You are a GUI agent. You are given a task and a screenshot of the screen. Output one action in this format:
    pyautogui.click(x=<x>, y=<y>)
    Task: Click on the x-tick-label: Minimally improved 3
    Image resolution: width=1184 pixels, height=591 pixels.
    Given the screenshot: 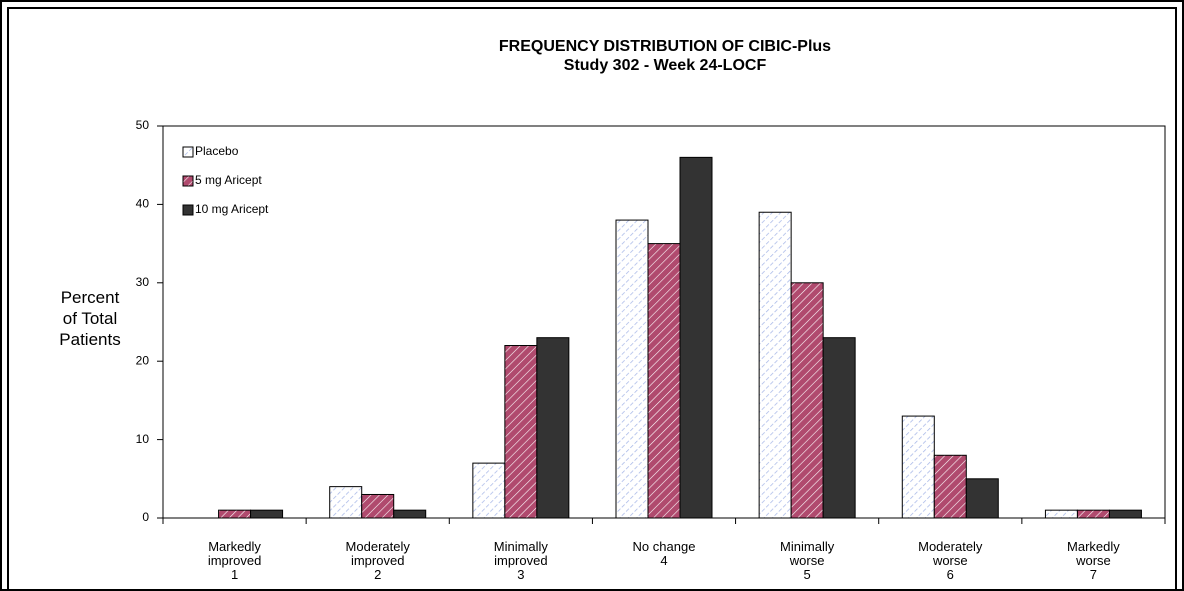 What is the action you would take?
    pyautogui.click(x=520, y=560)
    